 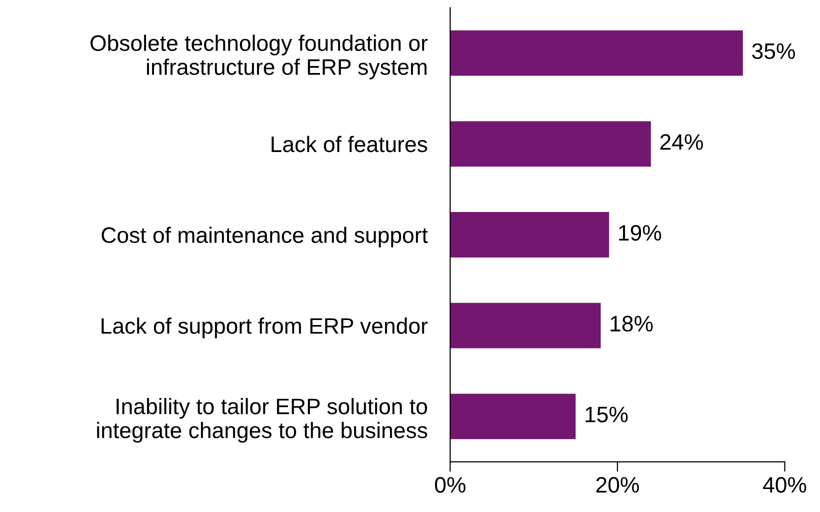 I want to click on x-tick-label: 20%, so click(x=617, y=484).